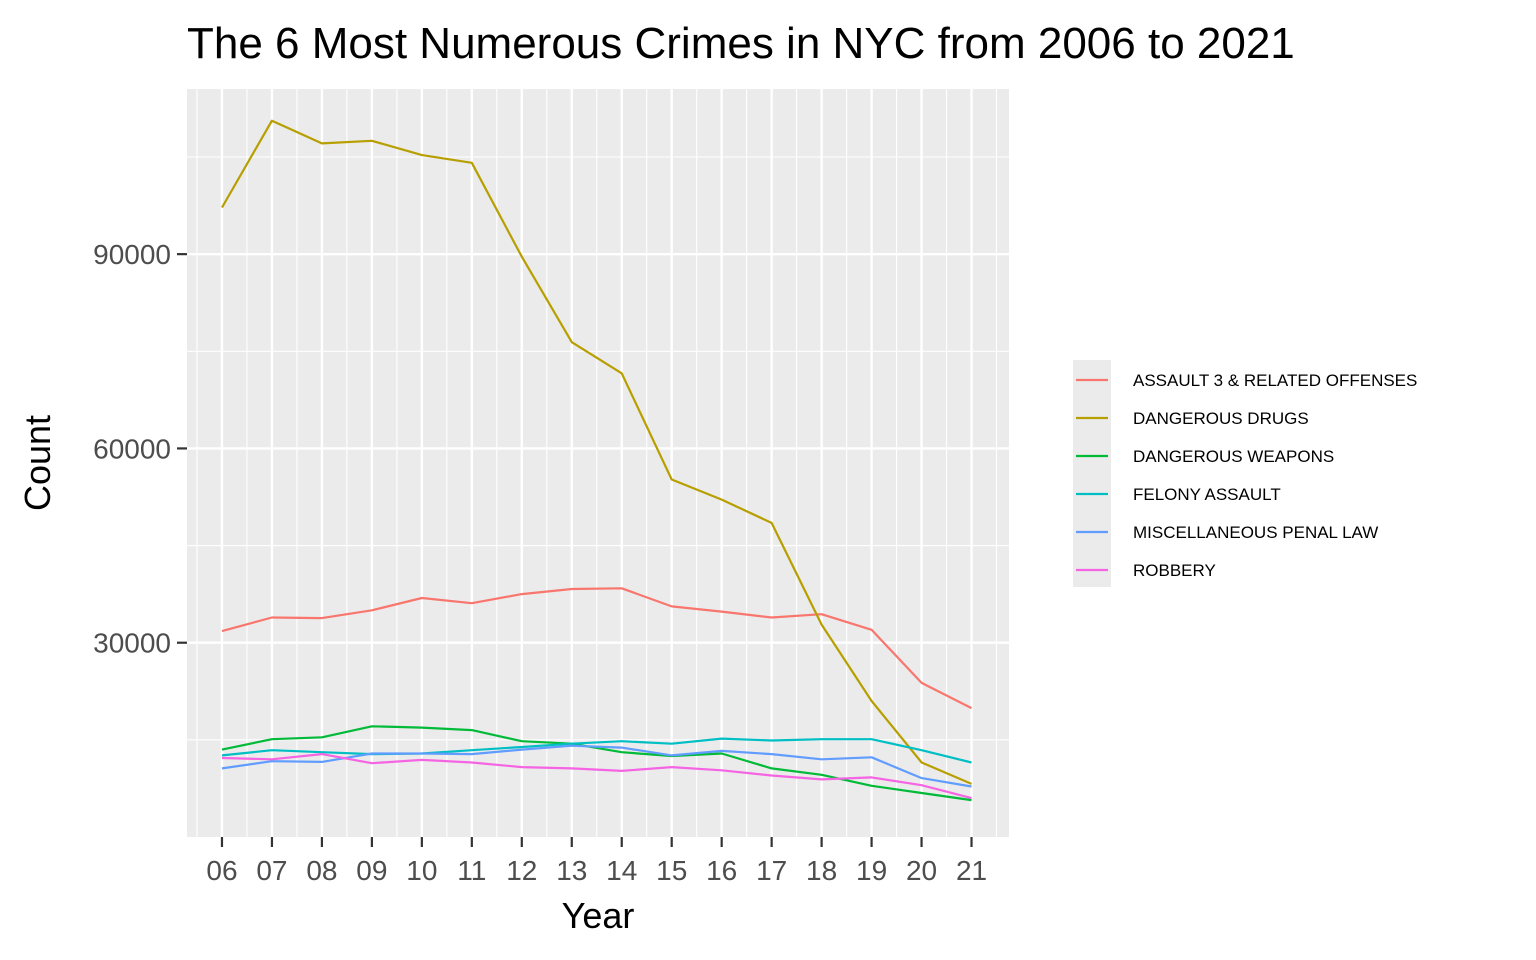 The height and width of the screenshot is (960, 1536). I want to click on x-tick-label: 11, so click(471, 870).